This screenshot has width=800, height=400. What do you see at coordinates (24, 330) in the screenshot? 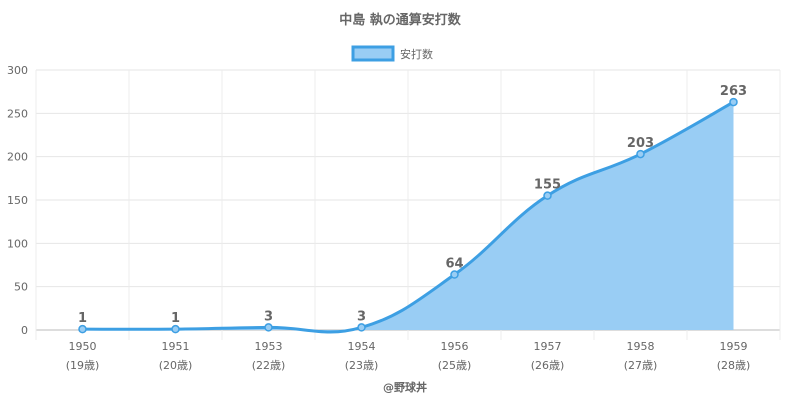
I see `y-tick-label: 0` at bounding box center [24, 330].